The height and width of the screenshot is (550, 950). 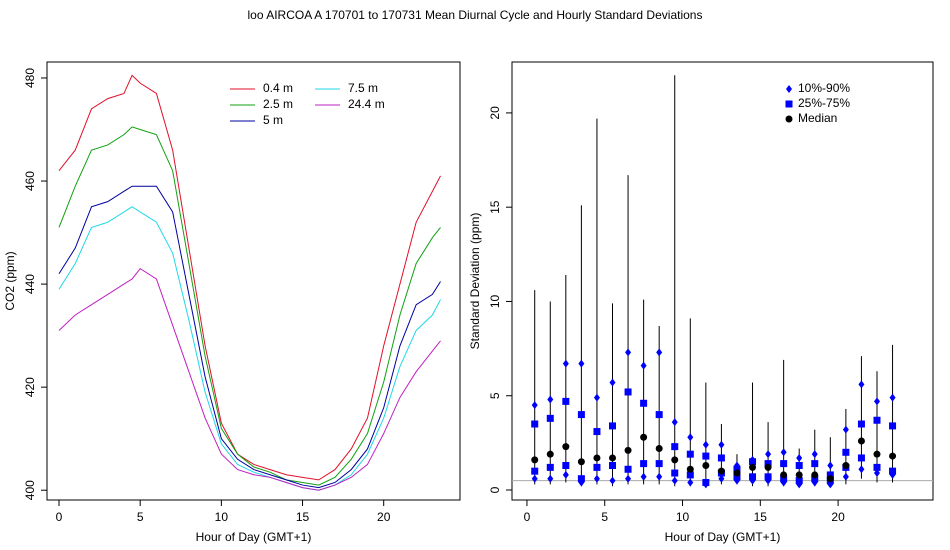 I want to click on legend-label: 10%-90%, so click(x=824, y=88).